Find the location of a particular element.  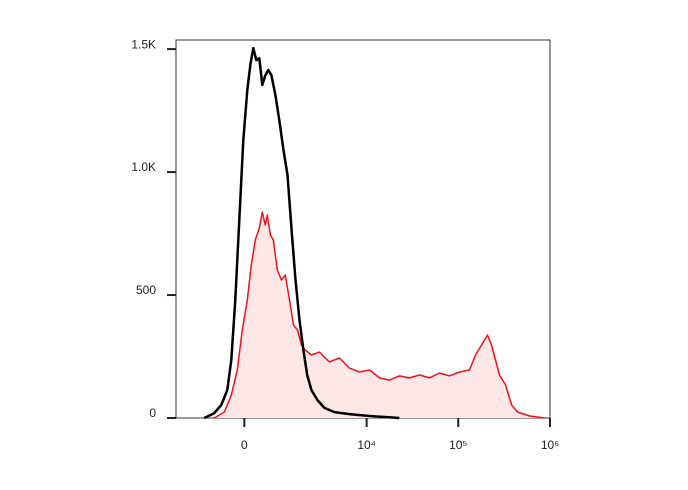

y-tick-label: 1.0K is located at coordinates (143, 167).